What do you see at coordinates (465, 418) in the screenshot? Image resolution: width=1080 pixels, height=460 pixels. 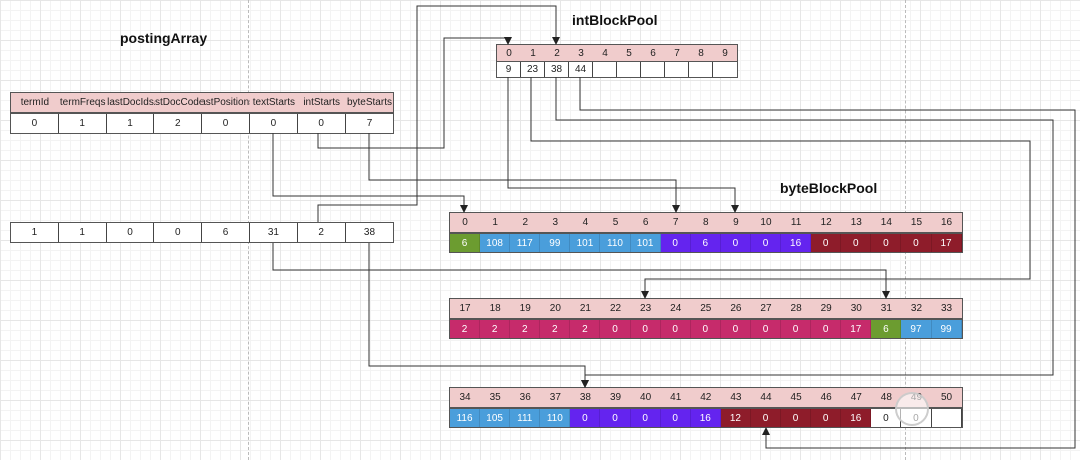 I see `byte-block-pool-value-cell: 116` at bounding box center [465, 418].